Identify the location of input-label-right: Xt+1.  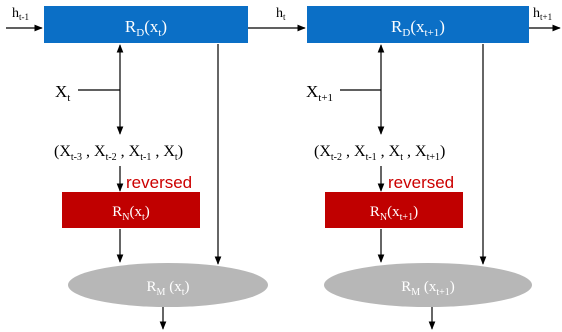
(319, 93).